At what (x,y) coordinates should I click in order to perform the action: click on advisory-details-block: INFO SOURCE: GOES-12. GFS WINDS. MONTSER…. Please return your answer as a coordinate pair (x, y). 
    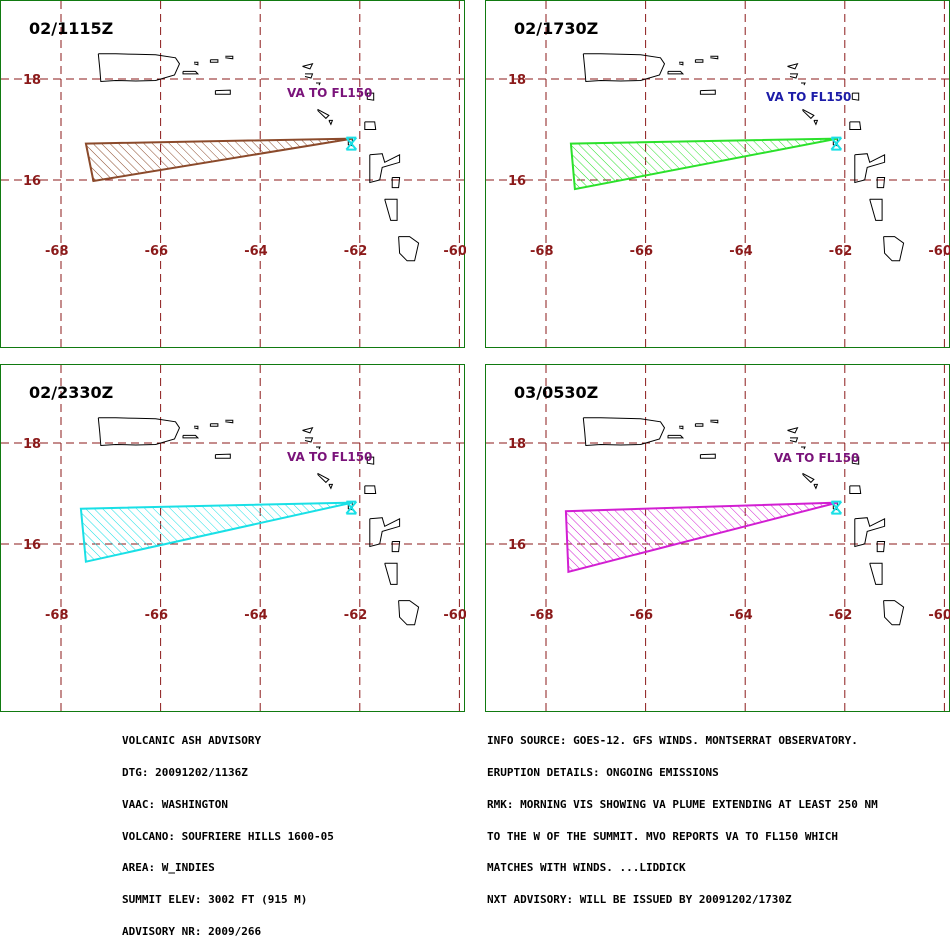
    Looking at the image, I should click on (682, 815).